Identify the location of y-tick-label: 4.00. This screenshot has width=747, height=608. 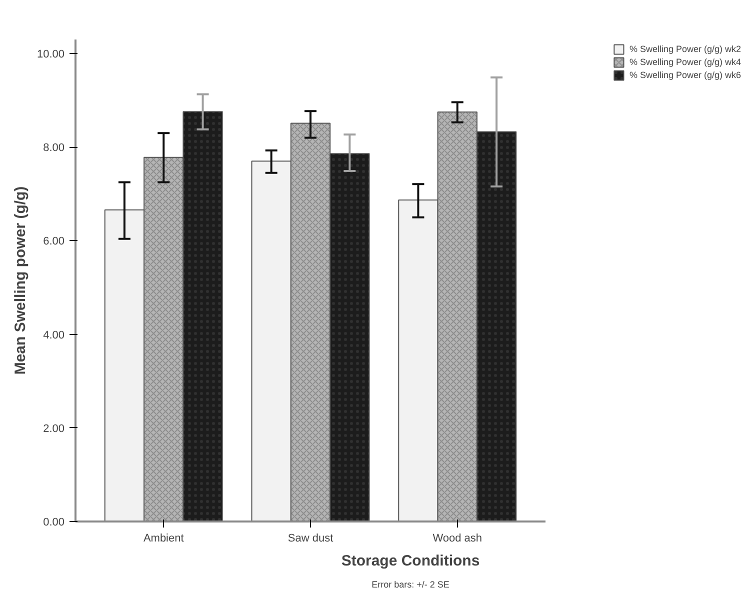
(54, 335).